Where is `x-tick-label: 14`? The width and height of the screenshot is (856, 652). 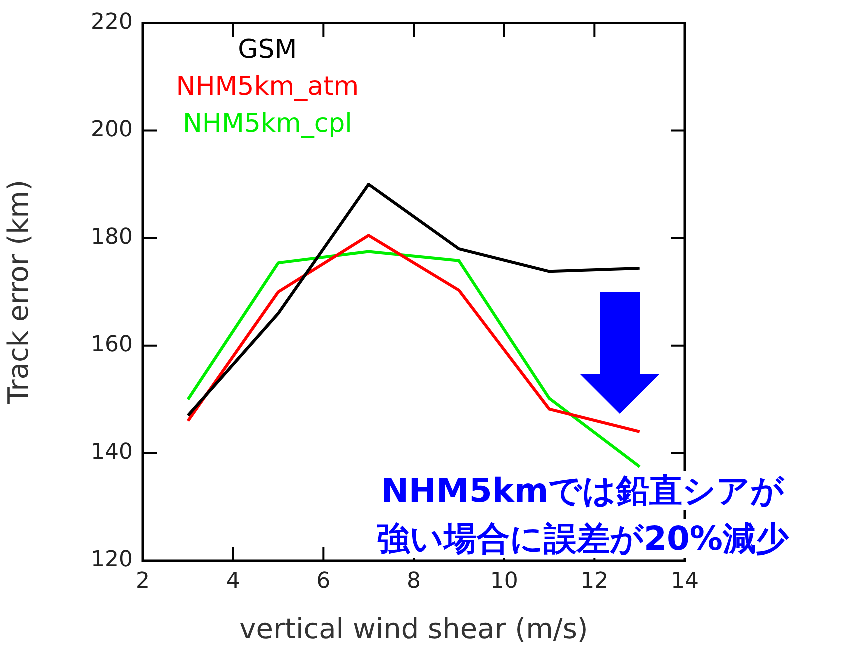 x-tick-label: 14 is located at coordinates (685, 581).